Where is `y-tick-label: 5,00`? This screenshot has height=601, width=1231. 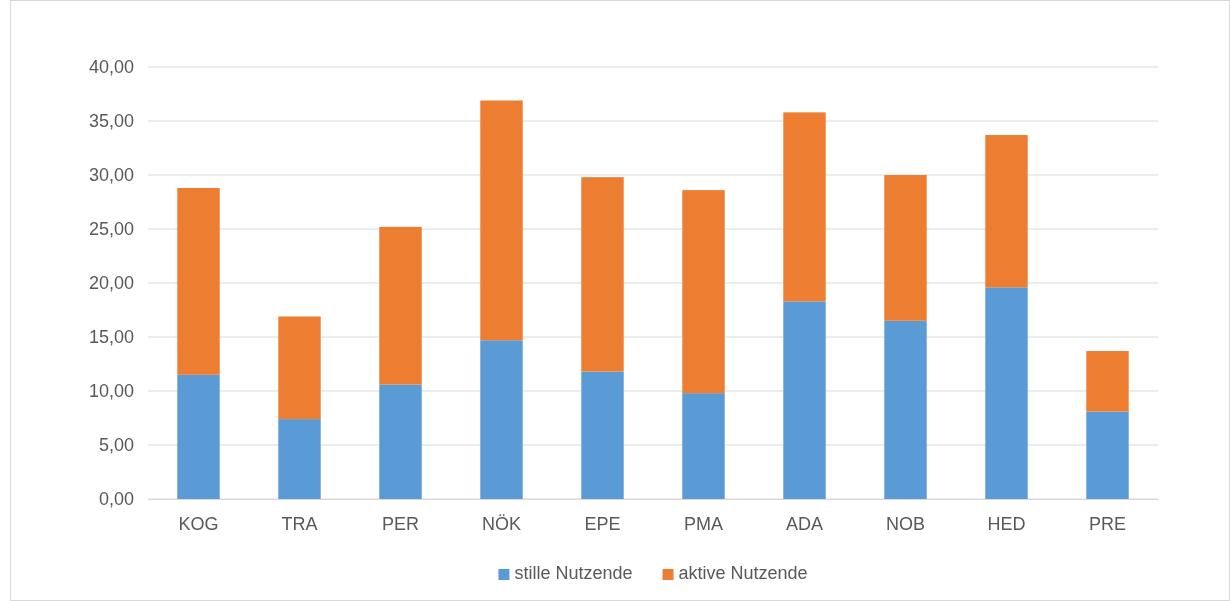
y-tick-label: 5,00 is located at coordinates (116, 445).